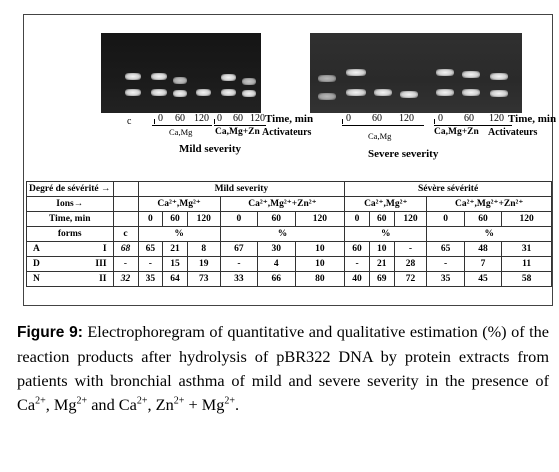 The image size is (559, 472). What do you see at coordinates (36, 248) in the screenshot?
I see `row-letter: A` at bounding box center [36, 248].